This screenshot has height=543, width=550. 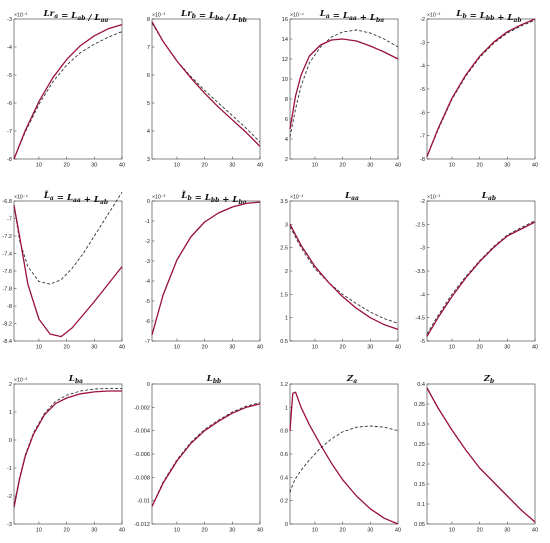 I want to click on panel-3: 10 20 30 40 2 4 6 8 10 12 14 16×10⁻⁴ La = Laa + Lba, so click(x=341, y=89).